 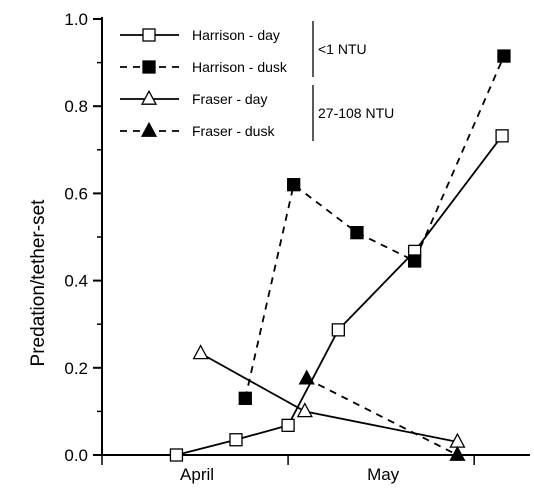 I want to click on y-tick-label: 0.2, so click(x=76, y=368).